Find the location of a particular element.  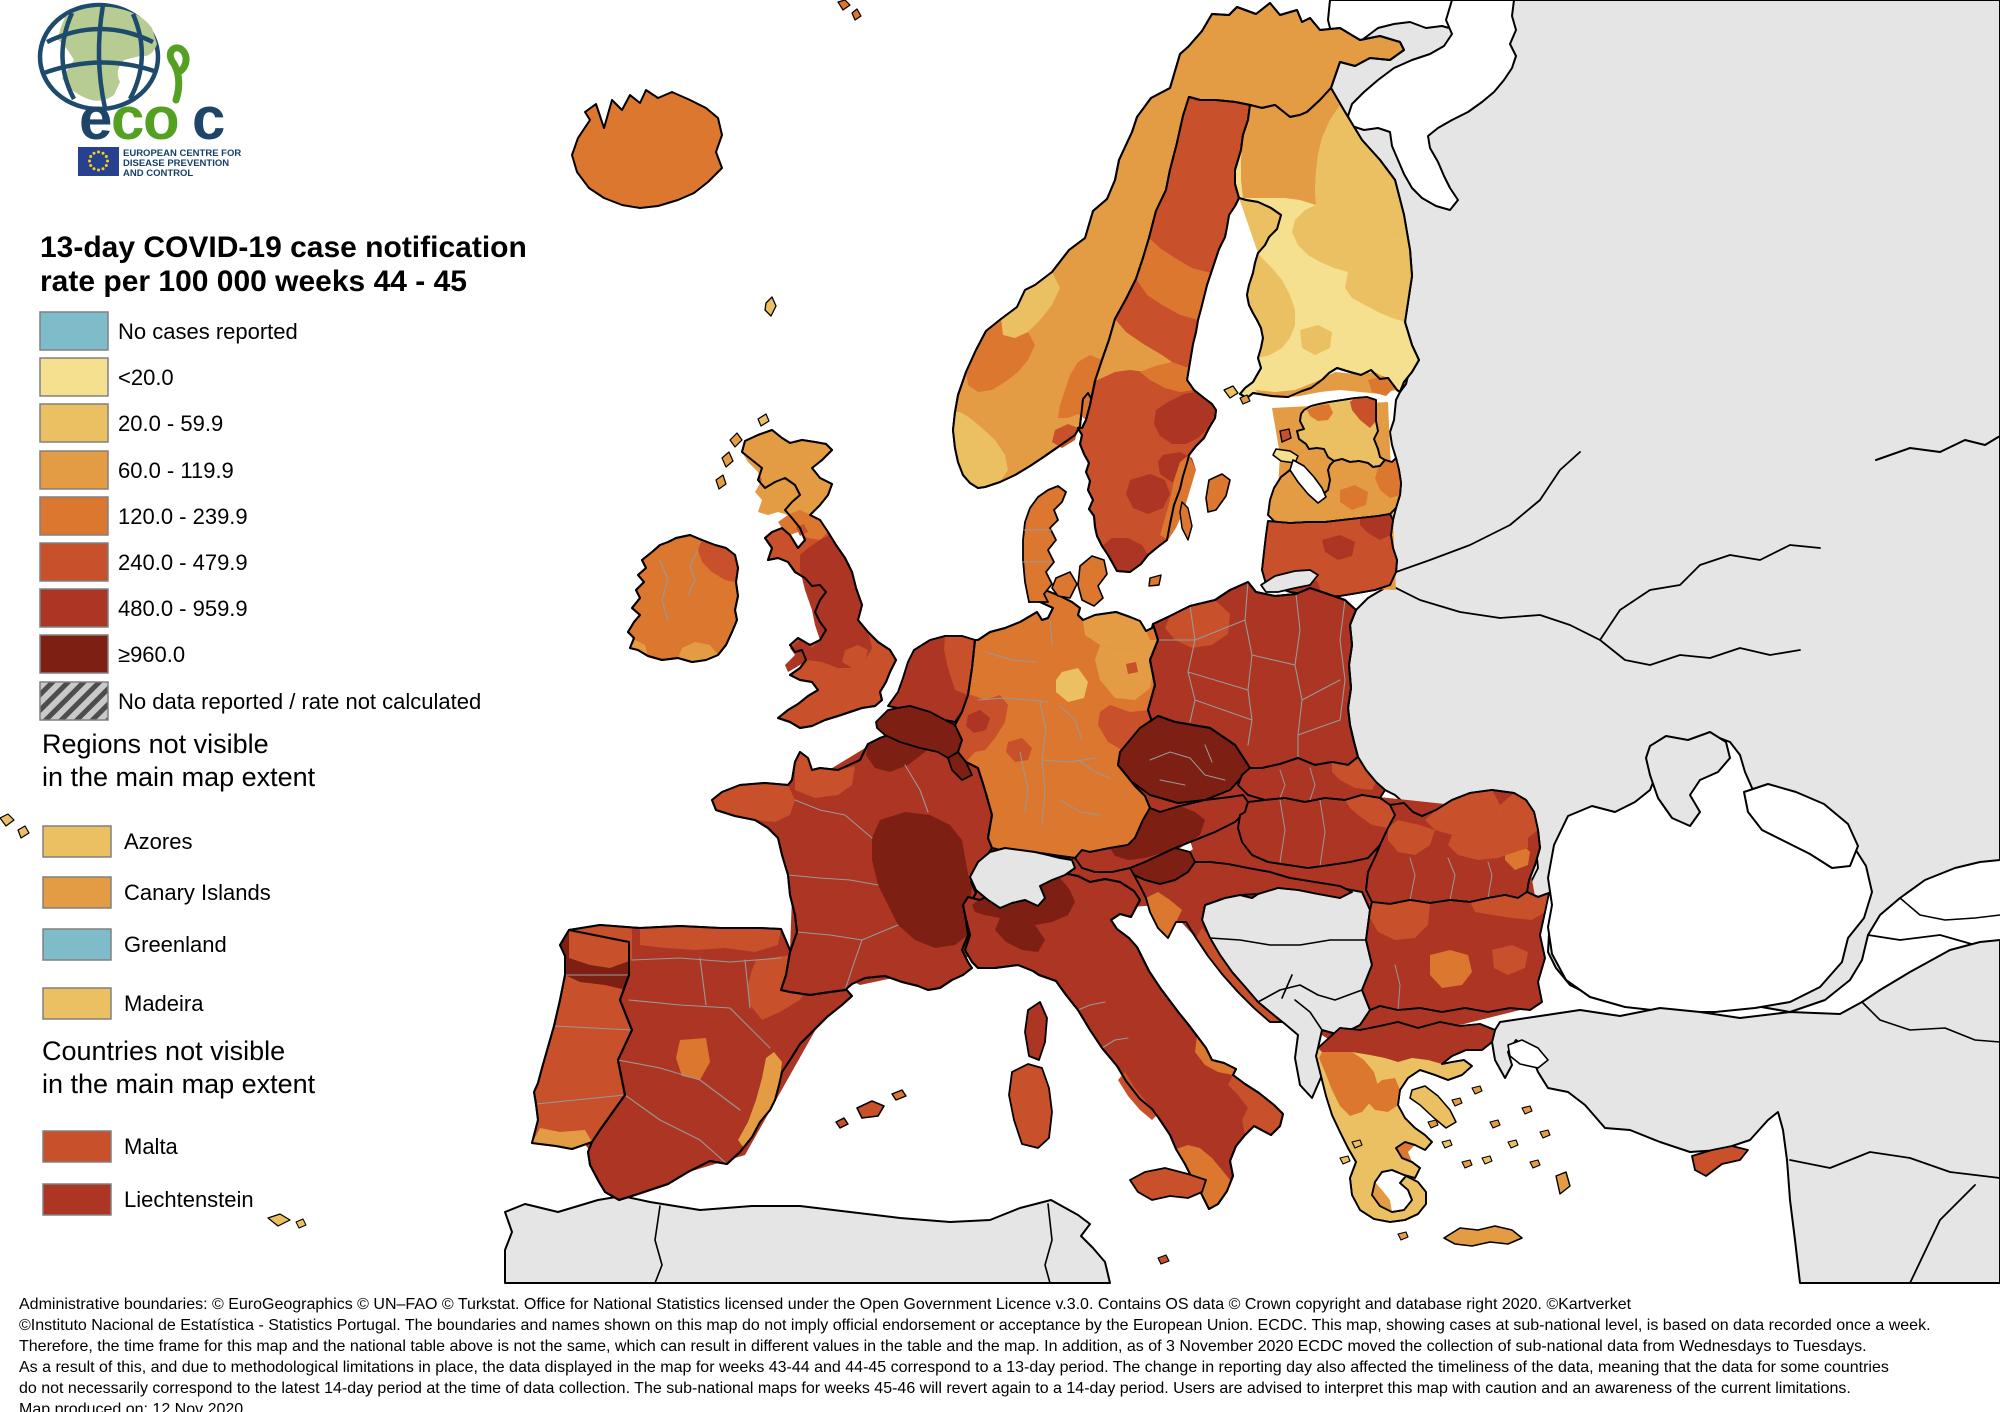

svg-text: Liechtenstein is located at coordinates (189, 1199).